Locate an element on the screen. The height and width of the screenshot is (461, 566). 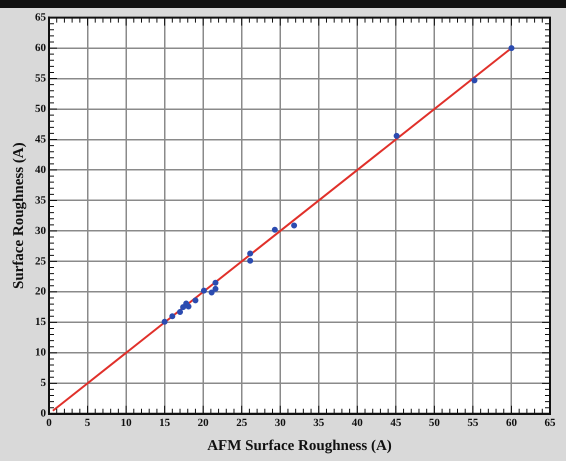
x-tick-label: 50 is located at coordinates (434, 423).